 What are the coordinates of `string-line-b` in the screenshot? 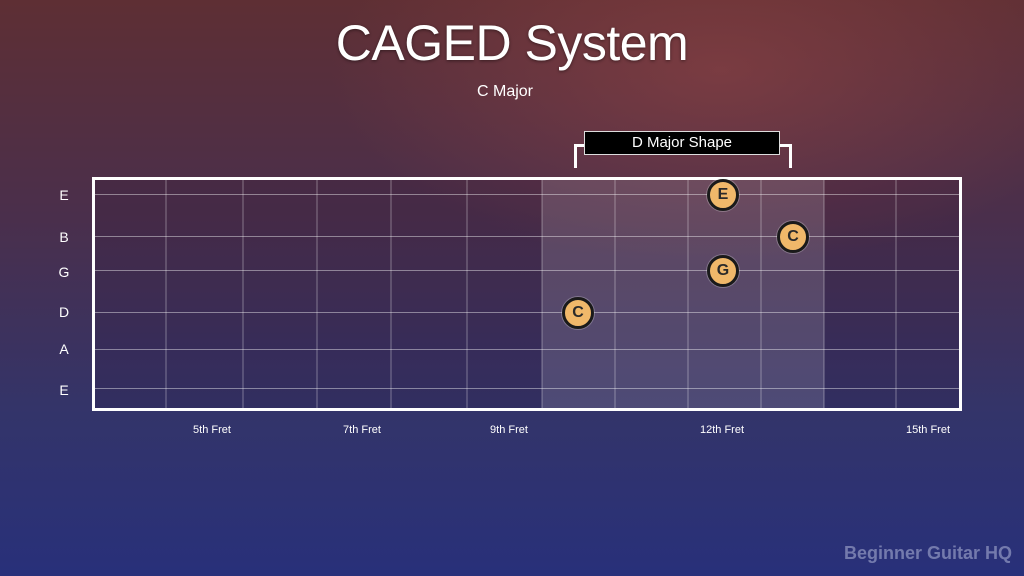 It's located at (527, 236).